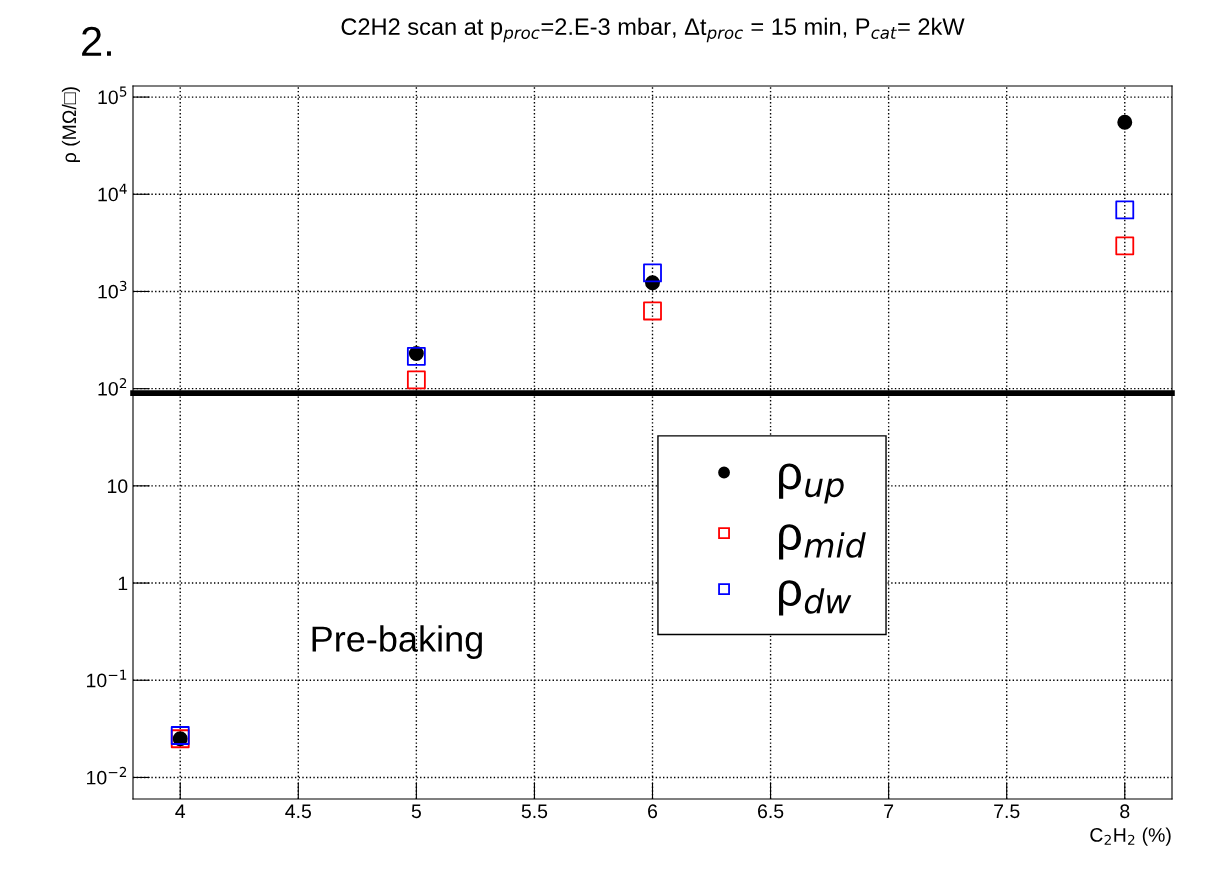  Describe the element at coordinates (416, 811) in the screenshot. I see `x-tick-label: 5` at that location.